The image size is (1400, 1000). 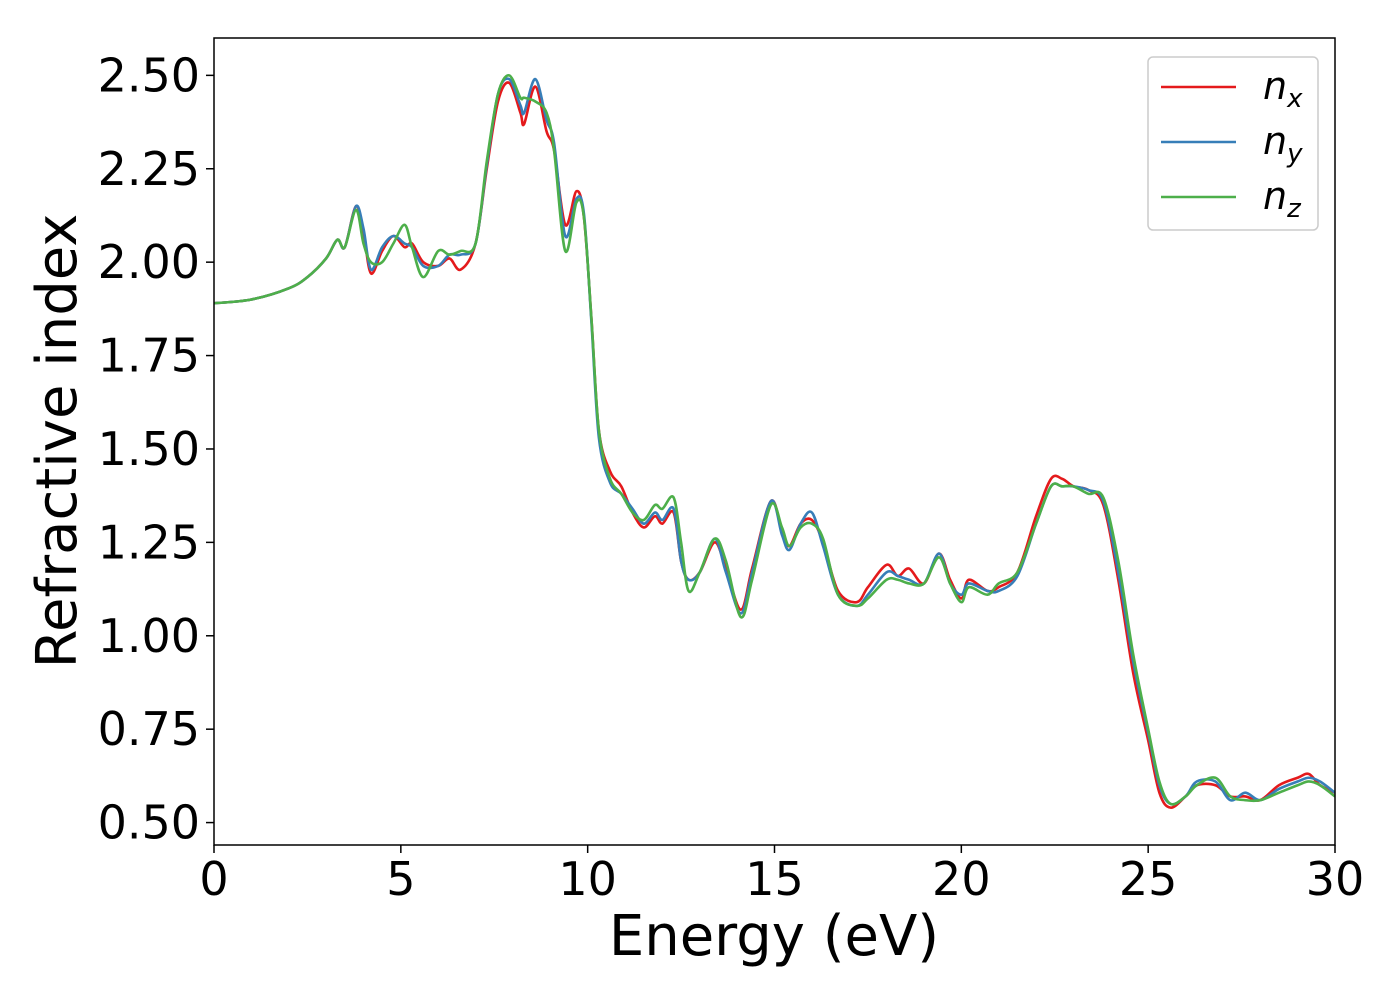 What do you see at coordinates (149, 823) in the screenshot?
I see `y-tick-label: 0.50` at bounding box center [149, 823].